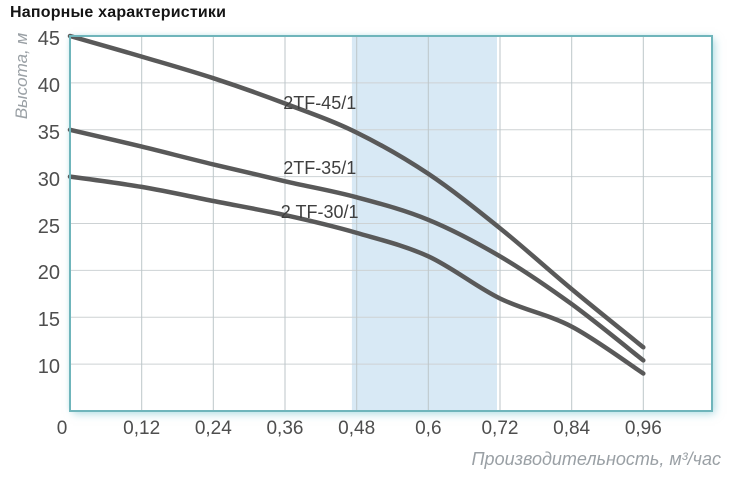 The height and width of the screenshot is (484, 737). What do you see at coordinates (500, 428) in the screenshot?
I see `x-tick-label: 0,72` at bounding box center [500, 428].